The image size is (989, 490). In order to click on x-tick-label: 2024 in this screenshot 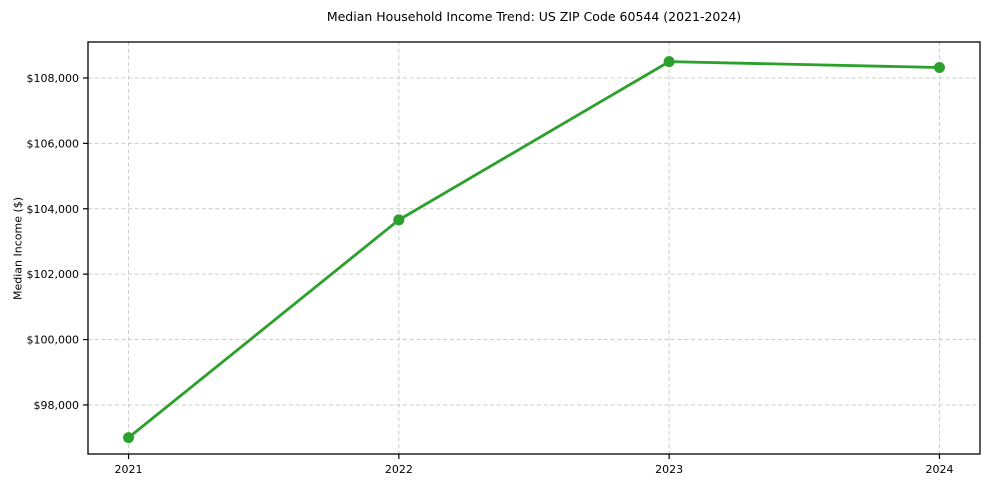, I will do `click(939, 469)`.